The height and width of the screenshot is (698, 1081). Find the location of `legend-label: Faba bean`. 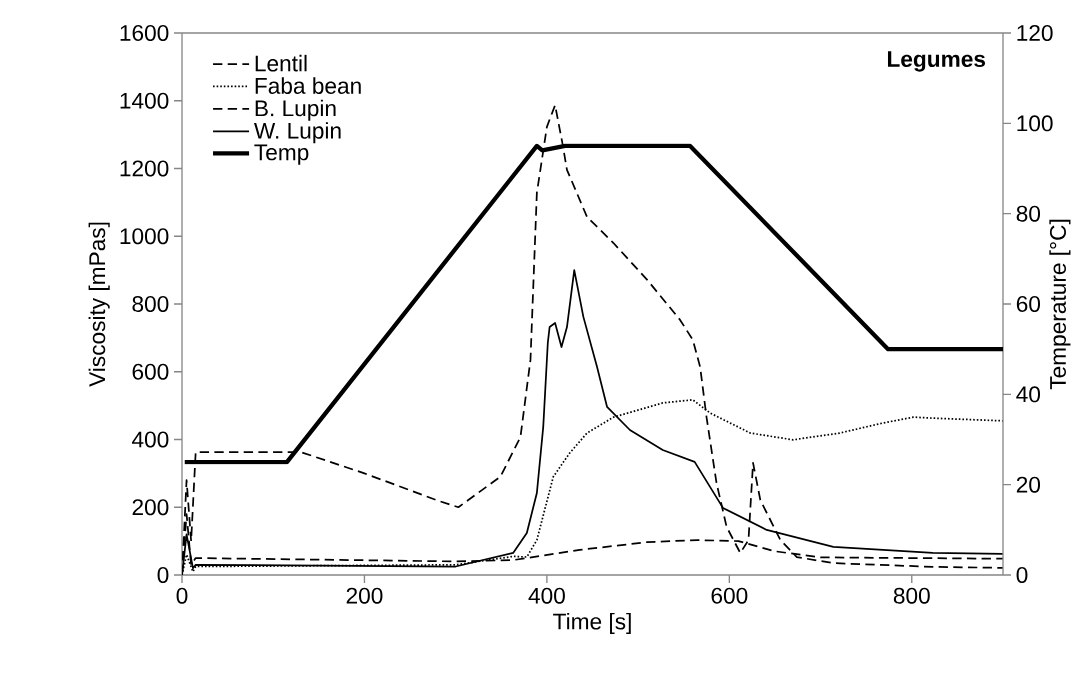

legend-label: Faba bean is located at coordinates (308, 85).